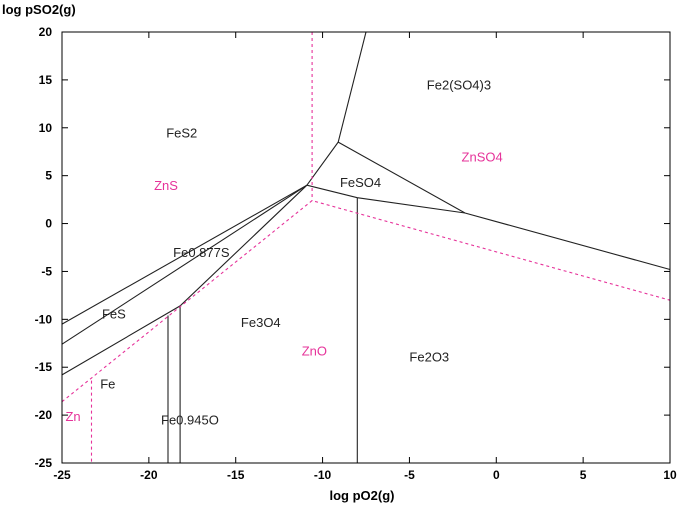 The image size is (685, 510). What do you see at coordinates (496, 475) in the screenshot?
I see `x-tick-label: 0` at bounding box center [496, 475].